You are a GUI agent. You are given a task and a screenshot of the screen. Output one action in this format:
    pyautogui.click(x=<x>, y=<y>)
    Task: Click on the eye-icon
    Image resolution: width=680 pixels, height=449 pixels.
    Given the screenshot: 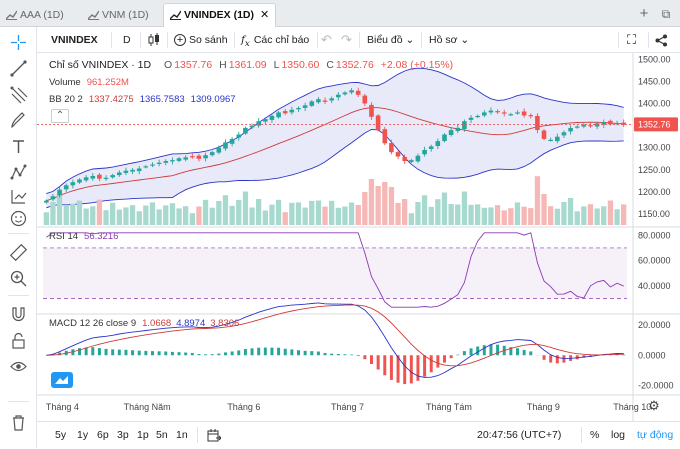 What is the action you would take?
    pyautogui.click(x=18, y=366)
    